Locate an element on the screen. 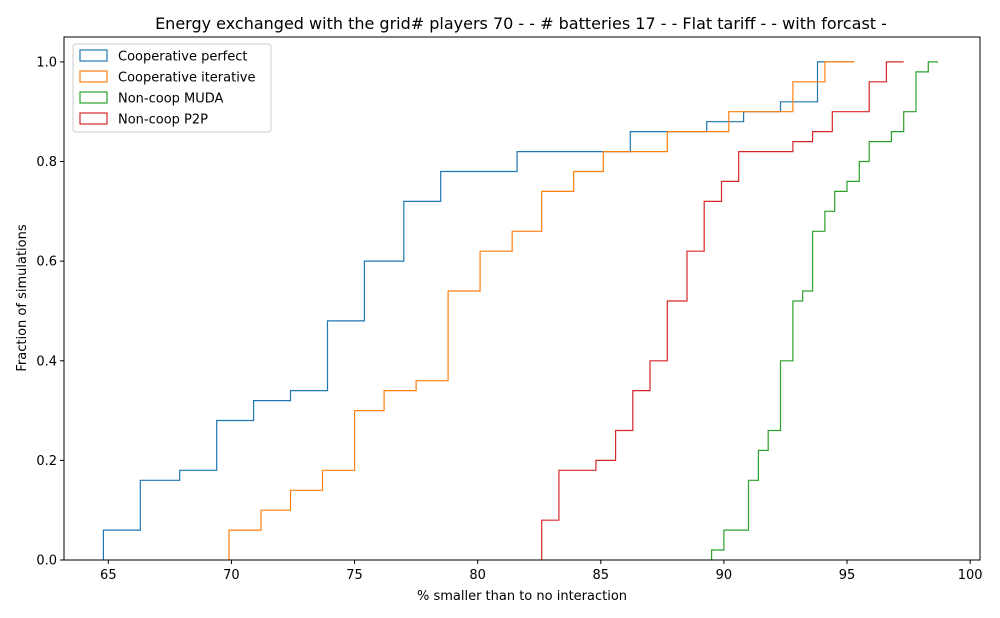 The width and height of the screenshot is (1000, 618). legend-label: Non-coop P2P is located at coordinates (163, 120).